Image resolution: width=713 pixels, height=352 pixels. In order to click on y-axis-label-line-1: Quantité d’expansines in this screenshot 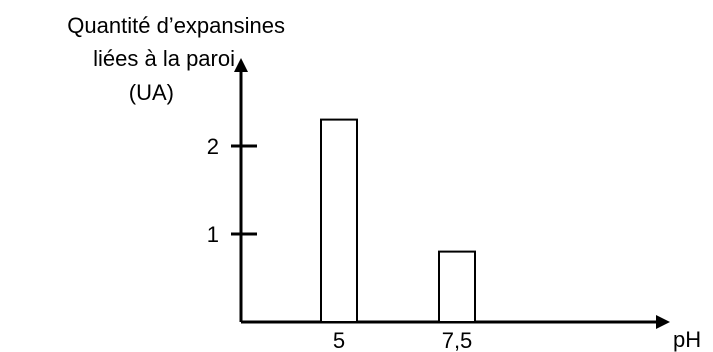, I will do `click(176, 25)`.